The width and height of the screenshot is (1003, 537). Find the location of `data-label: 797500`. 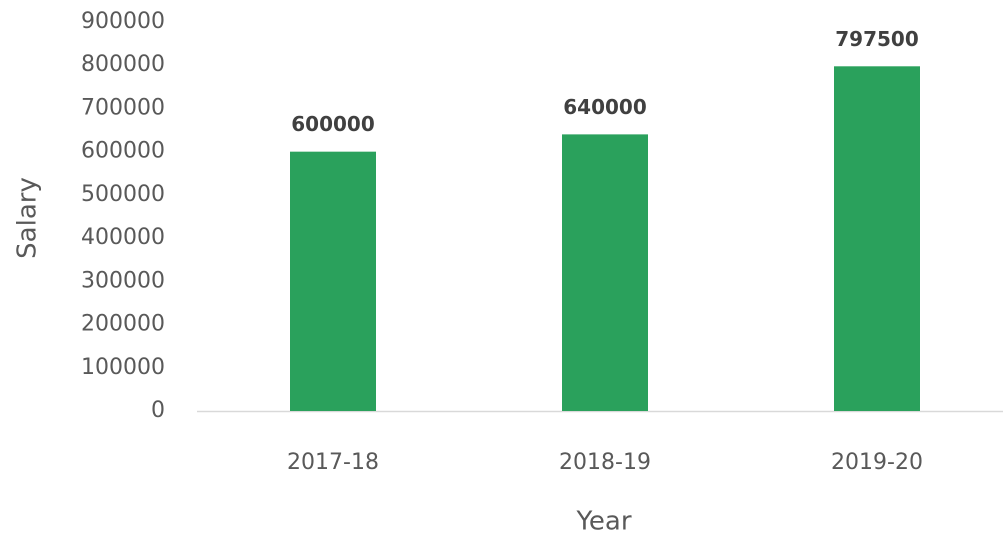

data-label: 797500 is located at coordinates (877, 39).